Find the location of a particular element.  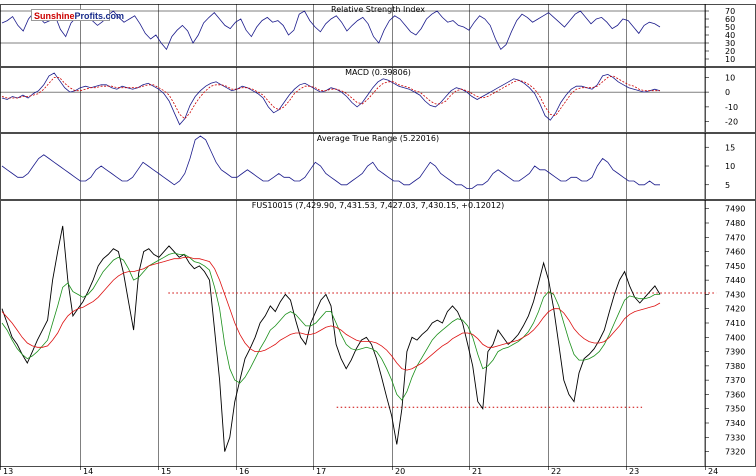

panel-0-y-tick-label: 70 is located at coordinates (730, 11).